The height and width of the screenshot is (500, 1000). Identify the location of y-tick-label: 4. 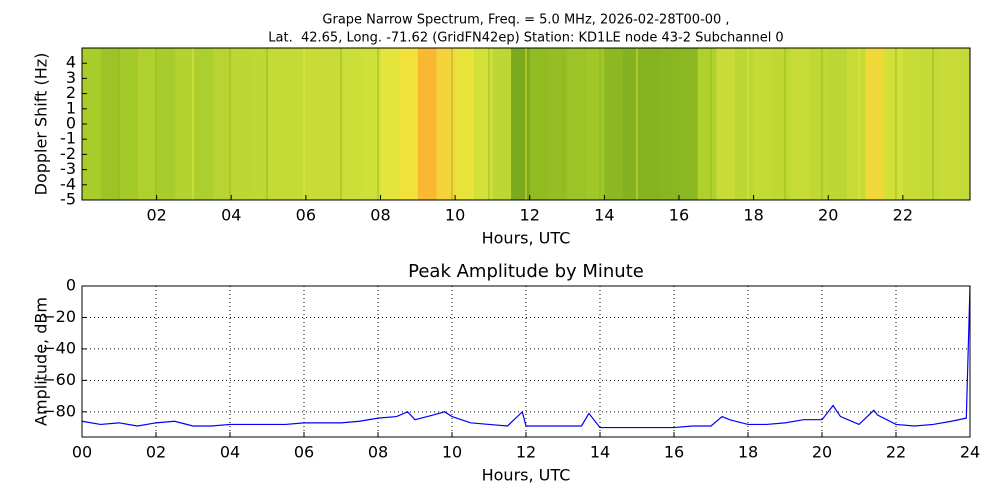
(71, 62).